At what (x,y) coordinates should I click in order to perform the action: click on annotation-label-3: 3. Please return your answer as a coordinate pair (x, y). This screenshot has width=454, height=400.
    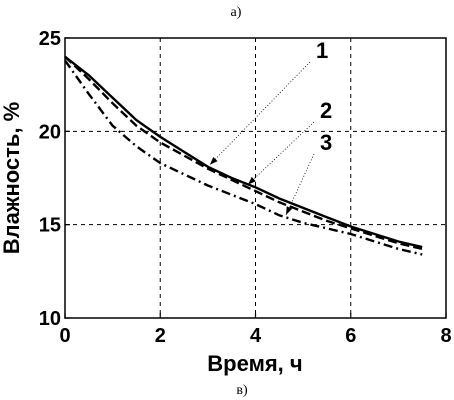
    Looking at the image, I should click on (326, 142).